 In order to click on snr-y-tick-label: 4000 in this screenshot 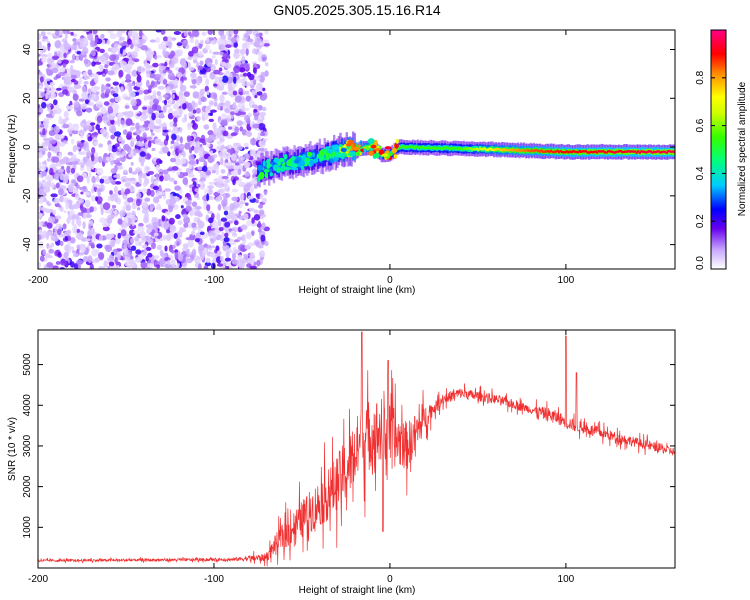, I will do `click(27, 405)`.